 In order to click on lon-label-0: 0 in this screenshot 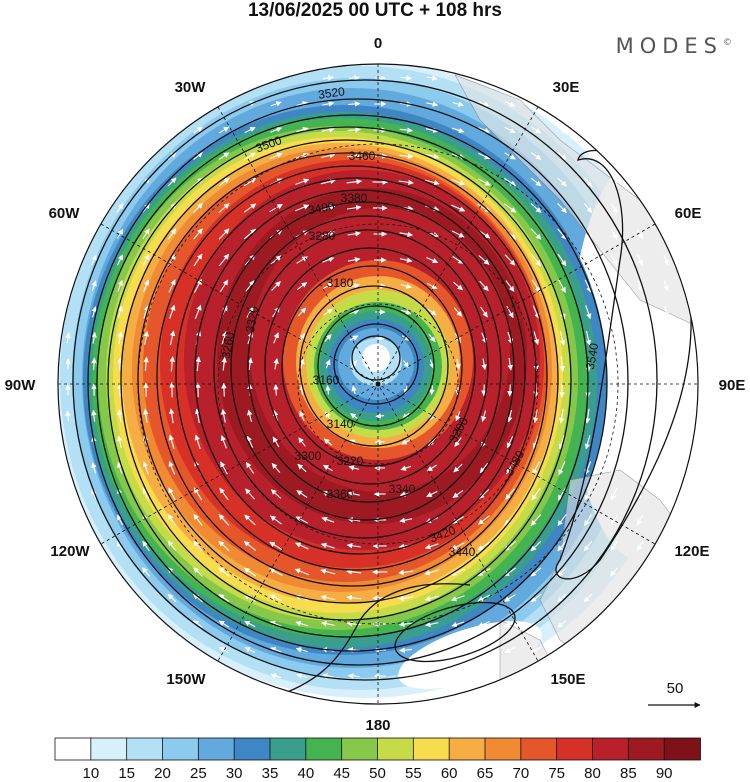, I will do `click(378, 43)`.